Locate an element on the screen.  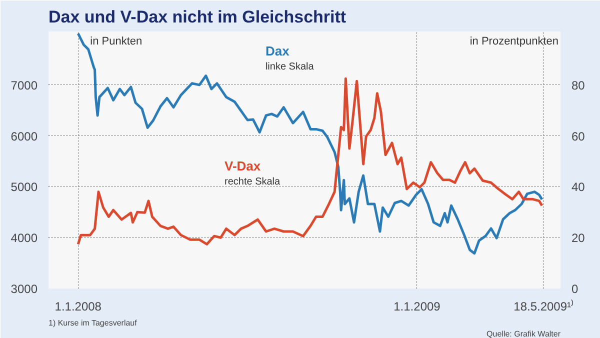
y2-tick-label: 40 is located at coordinates (579, 187).